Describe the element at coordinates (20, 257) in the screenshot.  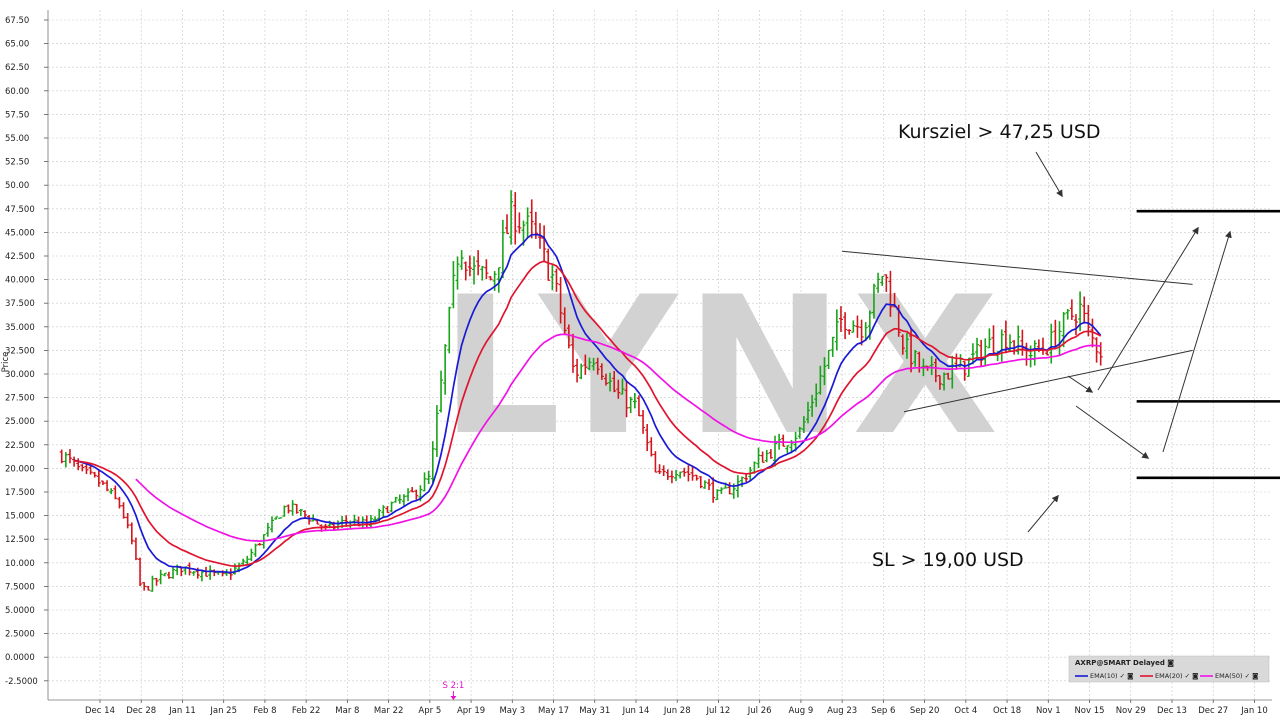
I see `y-tick-label: 42.500` at that location.